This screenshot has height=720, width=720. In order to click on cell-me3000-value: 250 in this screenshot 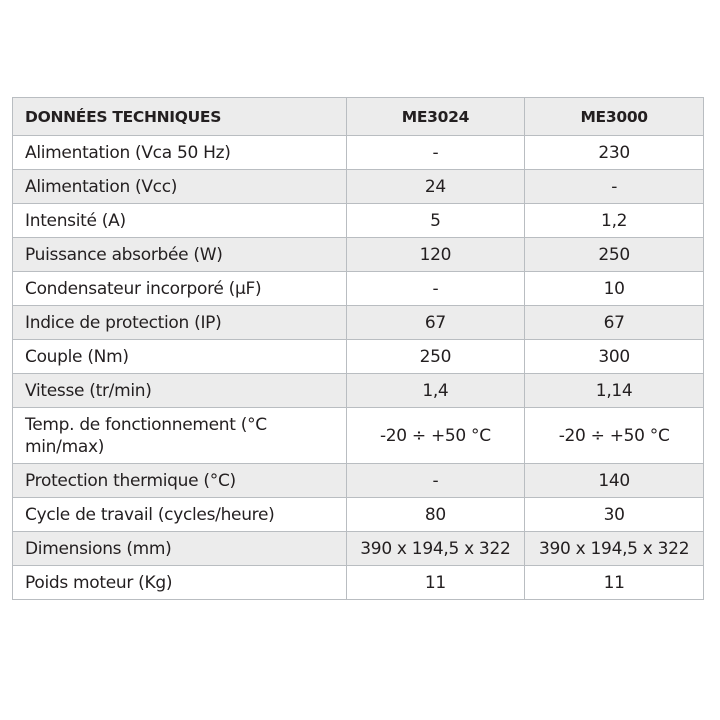, I will do `click(614, 254)`.